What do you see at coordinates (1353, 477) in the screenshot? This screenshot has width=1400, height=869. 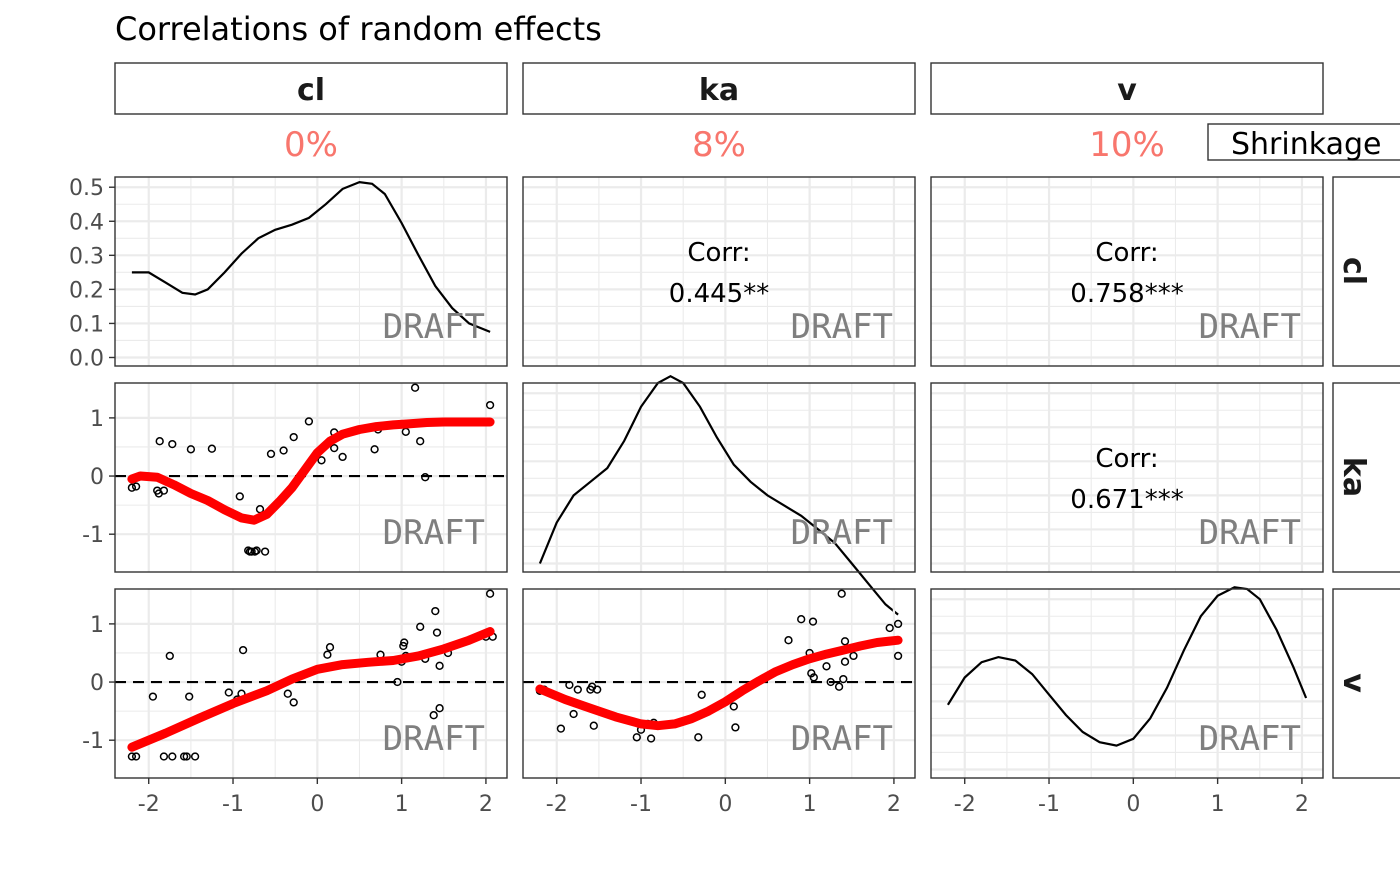 I see `row-strip-label: ka` at bounding box center [1353, 477].